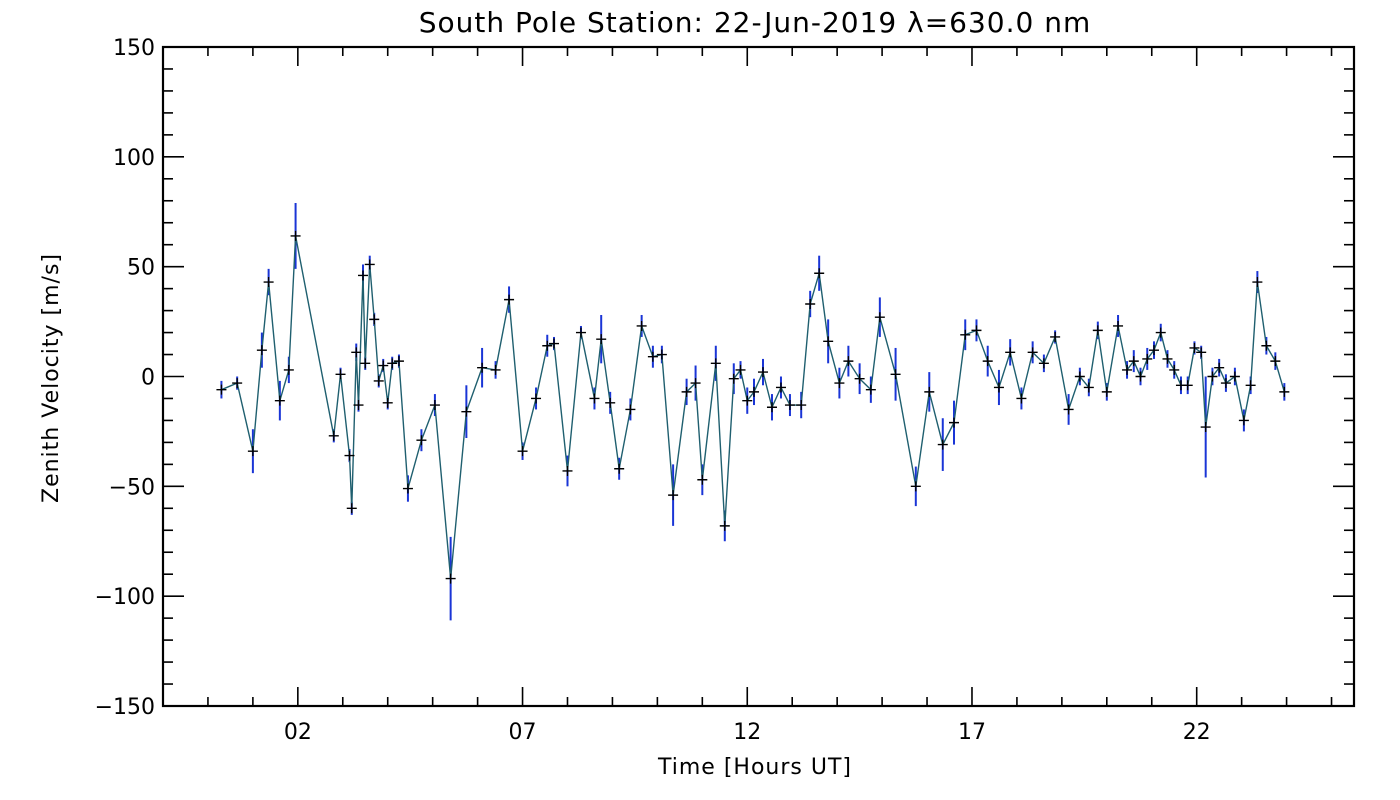  What do you see at coordinates (523, 732) in the screenshot?
I see `x-tick-label: 07` at bounding box center [523, 732].